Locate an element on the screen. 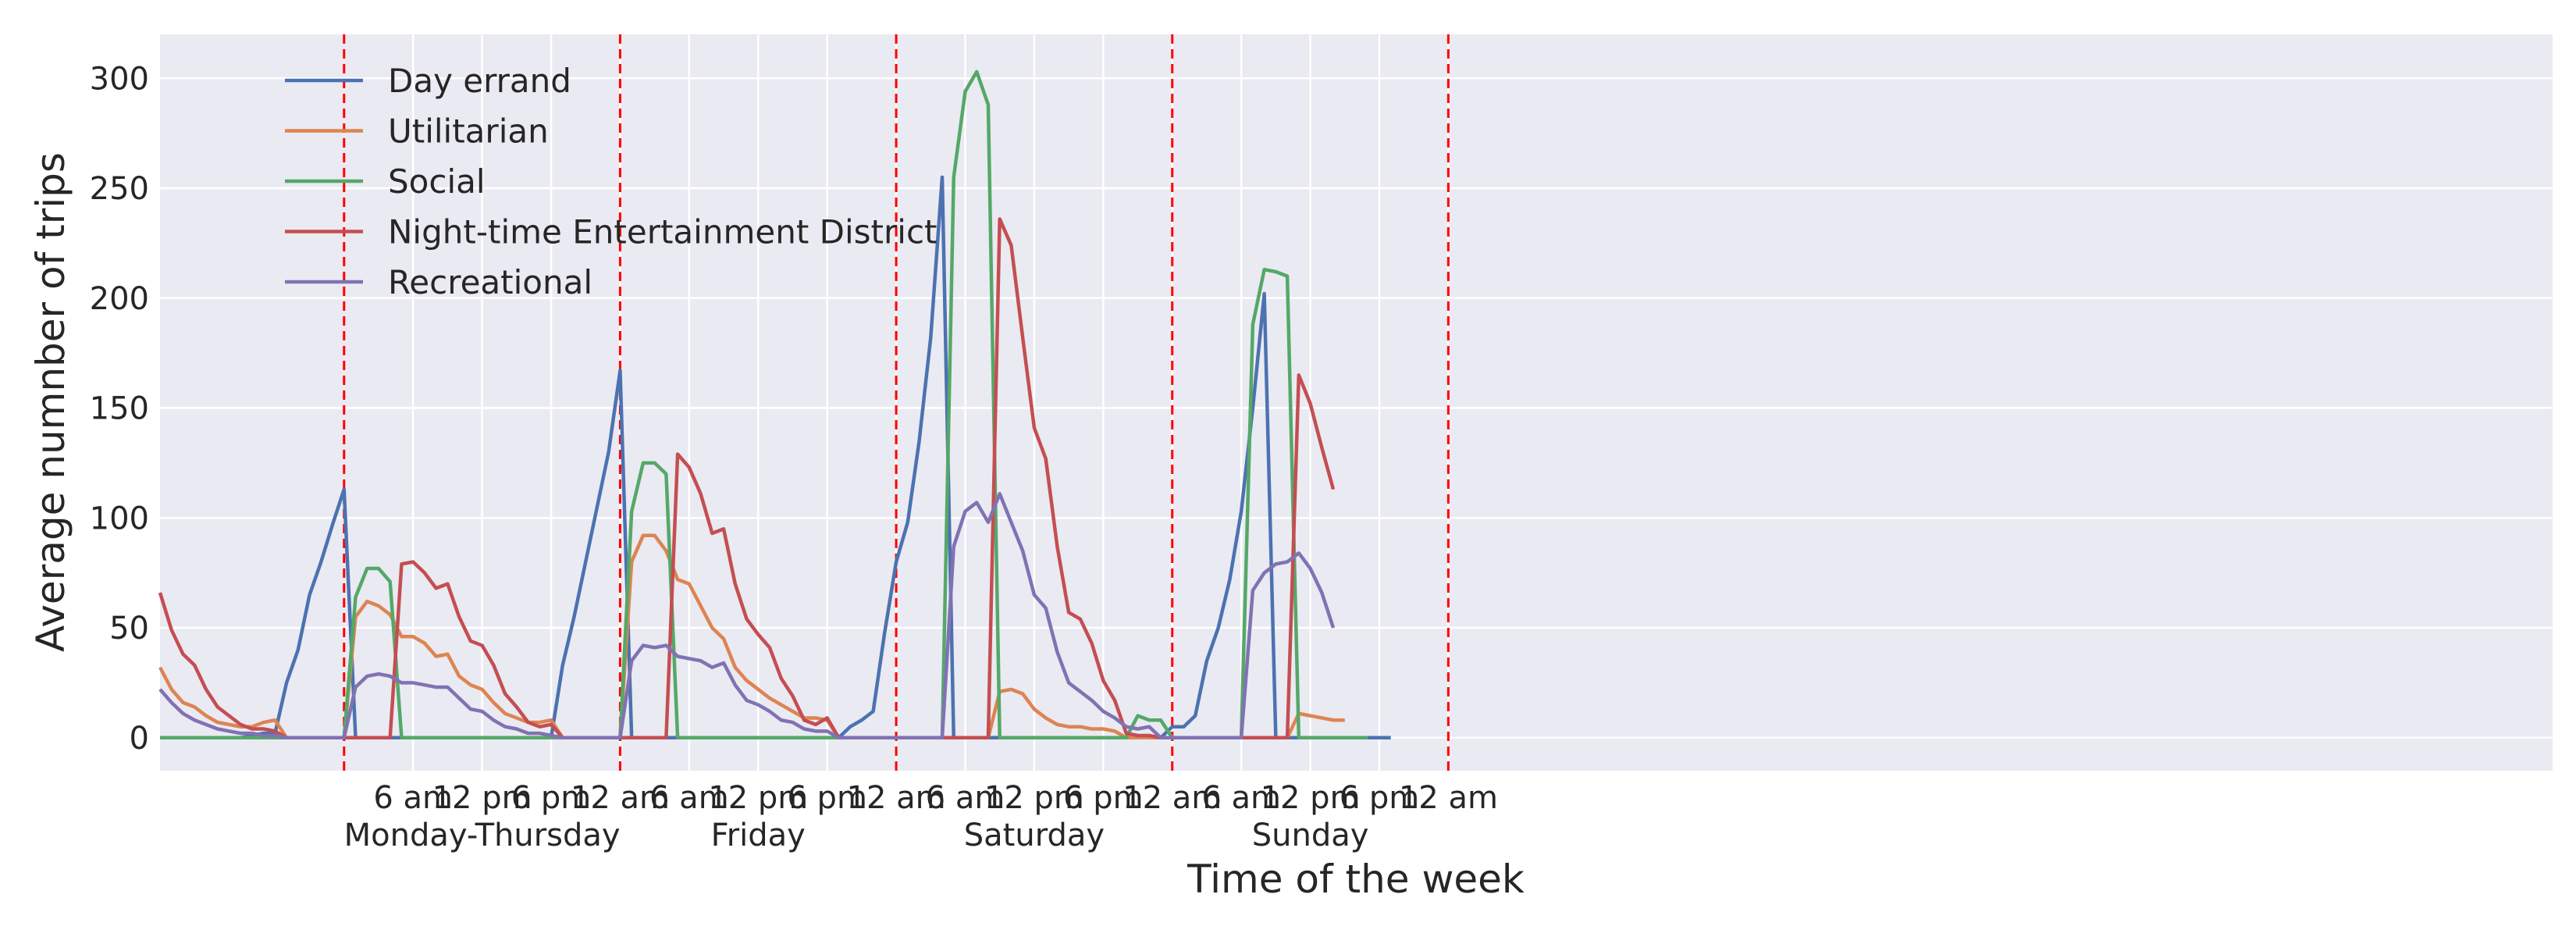 Image resolution: width=2576 pixels, height=937 pixels. y-tick-label: 100 is located at coordinates (119, 518).